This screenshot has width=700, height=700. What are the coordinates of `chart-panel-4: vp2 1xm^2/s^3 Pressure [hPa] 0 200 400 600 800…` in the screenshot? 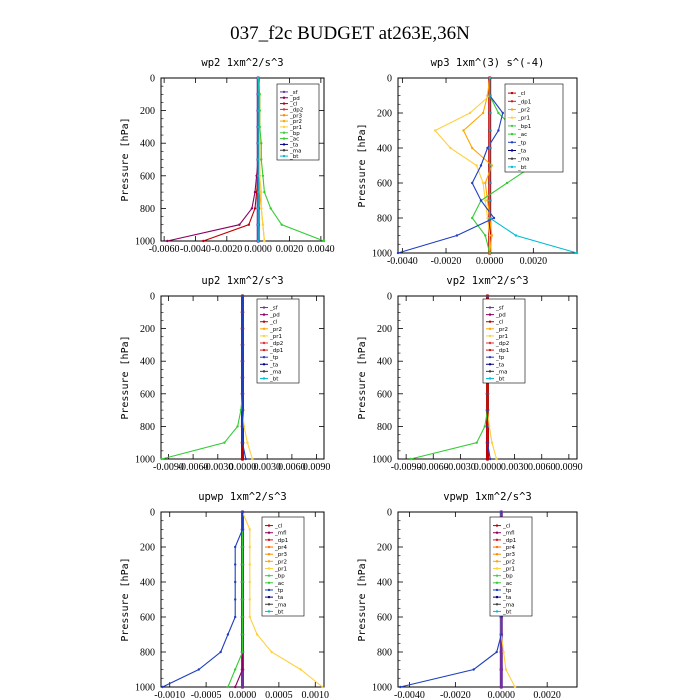 It's located at (470, 374).